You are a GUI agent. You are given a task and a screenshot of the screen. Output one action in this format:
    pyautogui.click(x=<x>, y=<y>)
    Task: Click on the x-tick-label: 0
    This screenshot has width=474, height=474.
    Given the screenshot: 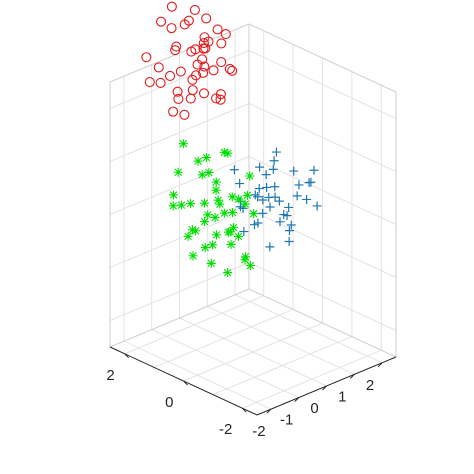 What is the action you would take?
    pyautogui.click(x=314, y=408)
    